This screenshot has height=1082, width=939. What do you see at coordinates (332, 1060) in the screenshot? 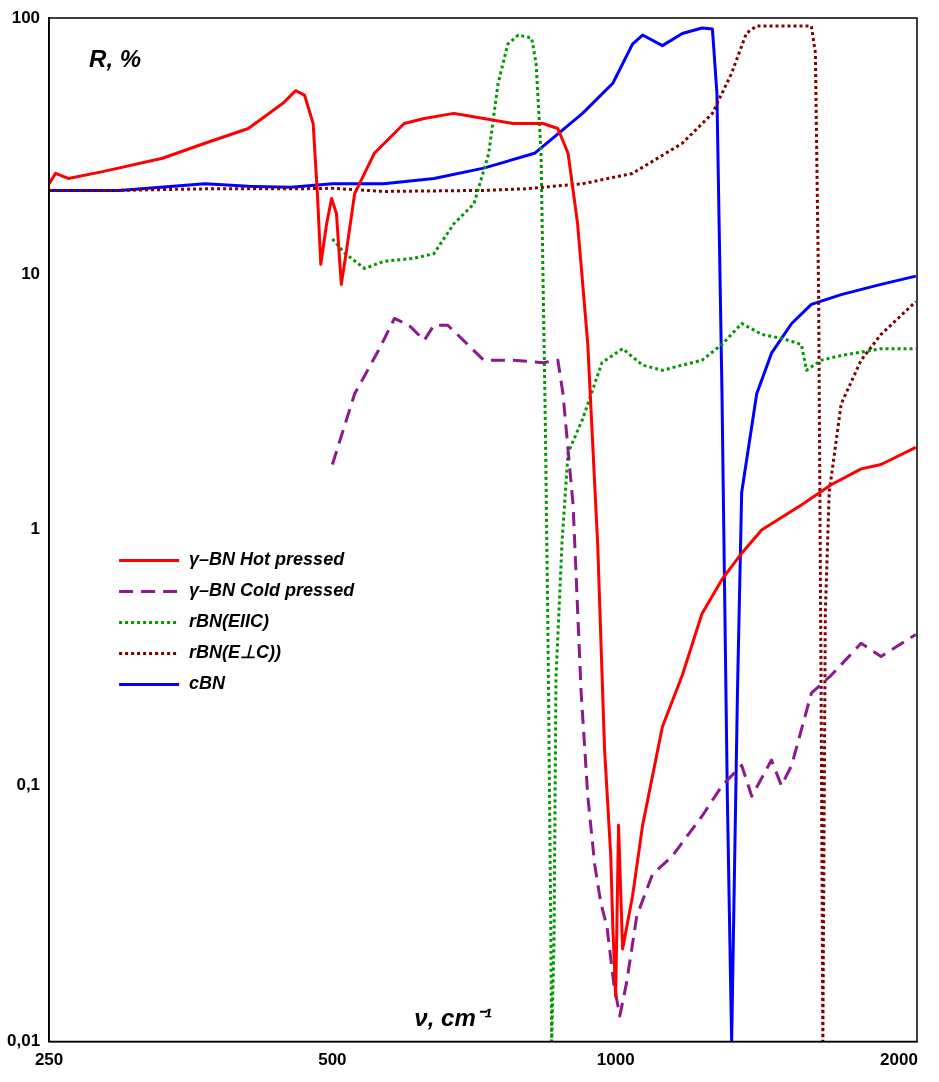
I see `x-tick-label: 500` at bounding box center [332, 1060].